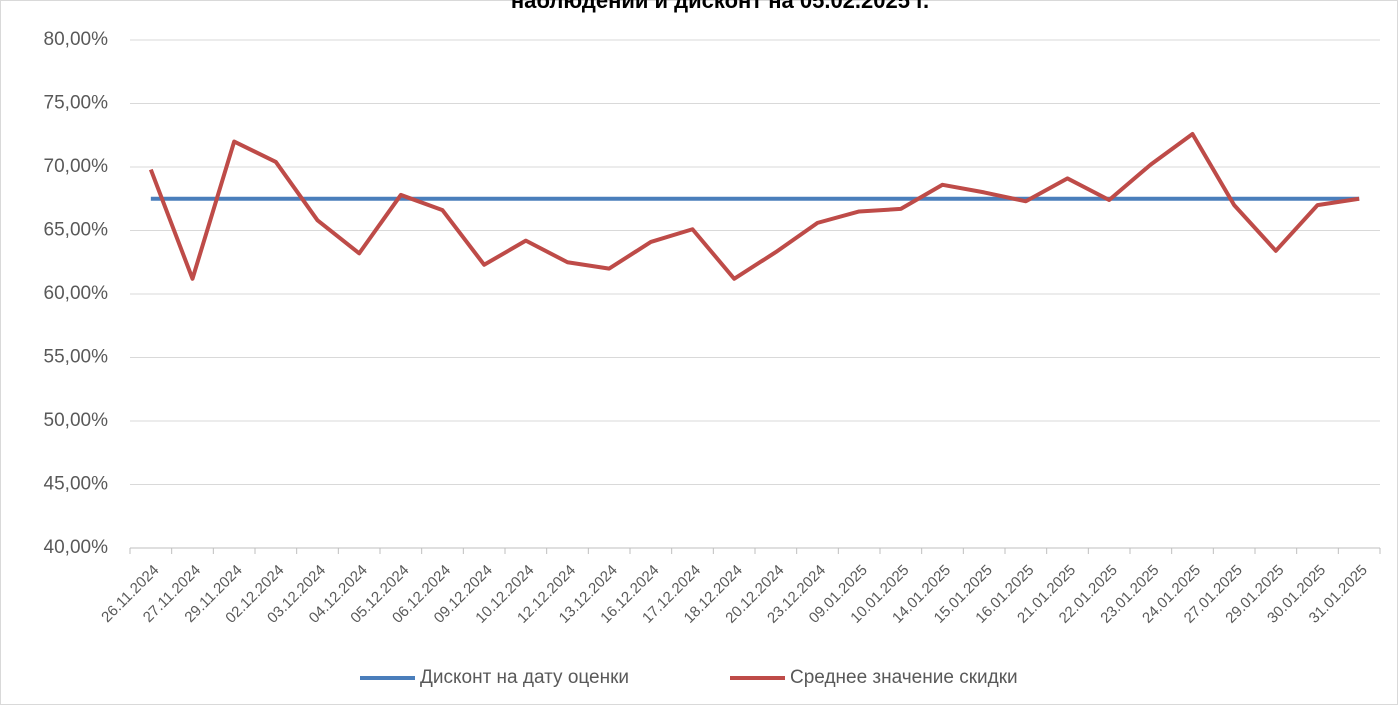 This screenshot has height=706, width=1399. I want to click on y-tick-label: 80,00%, so click(76, 39).